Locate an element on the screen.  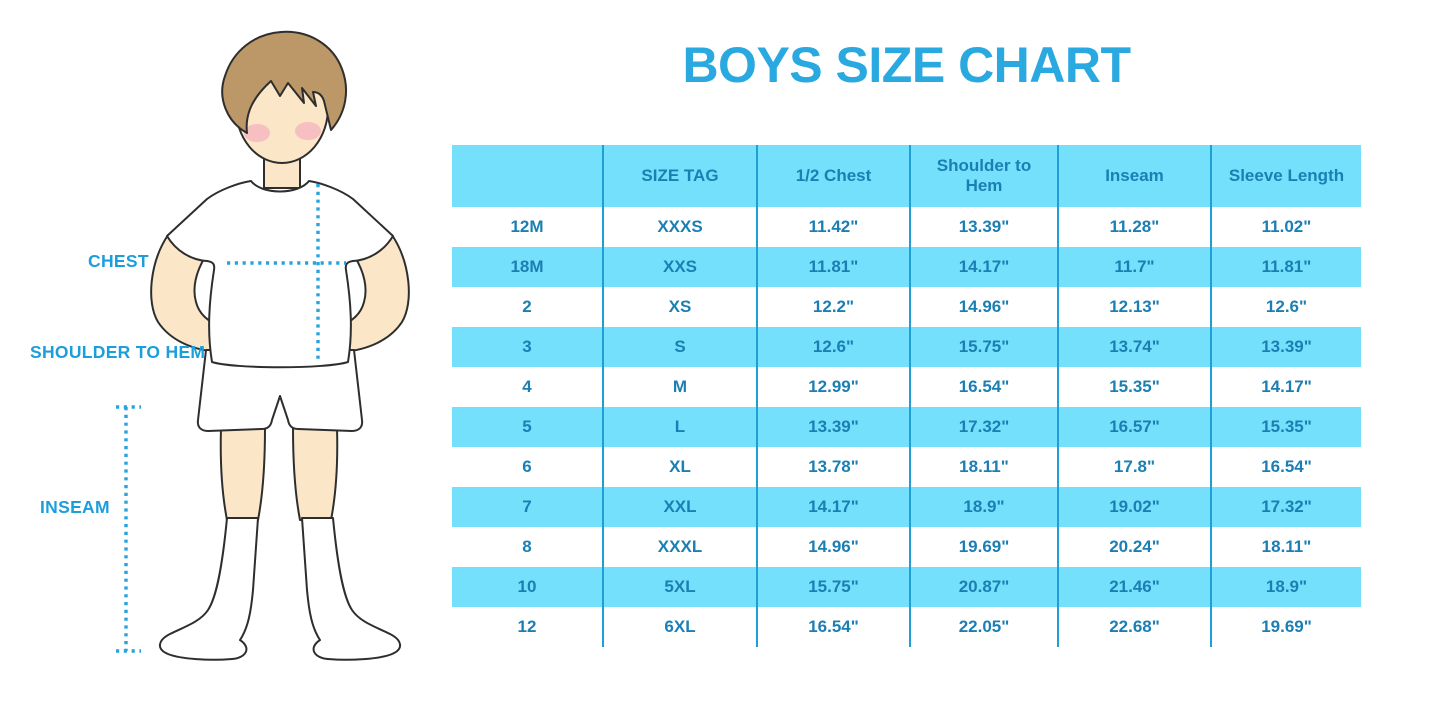
cell-inseam: 19.02" is located at coordinates (1133, 507).